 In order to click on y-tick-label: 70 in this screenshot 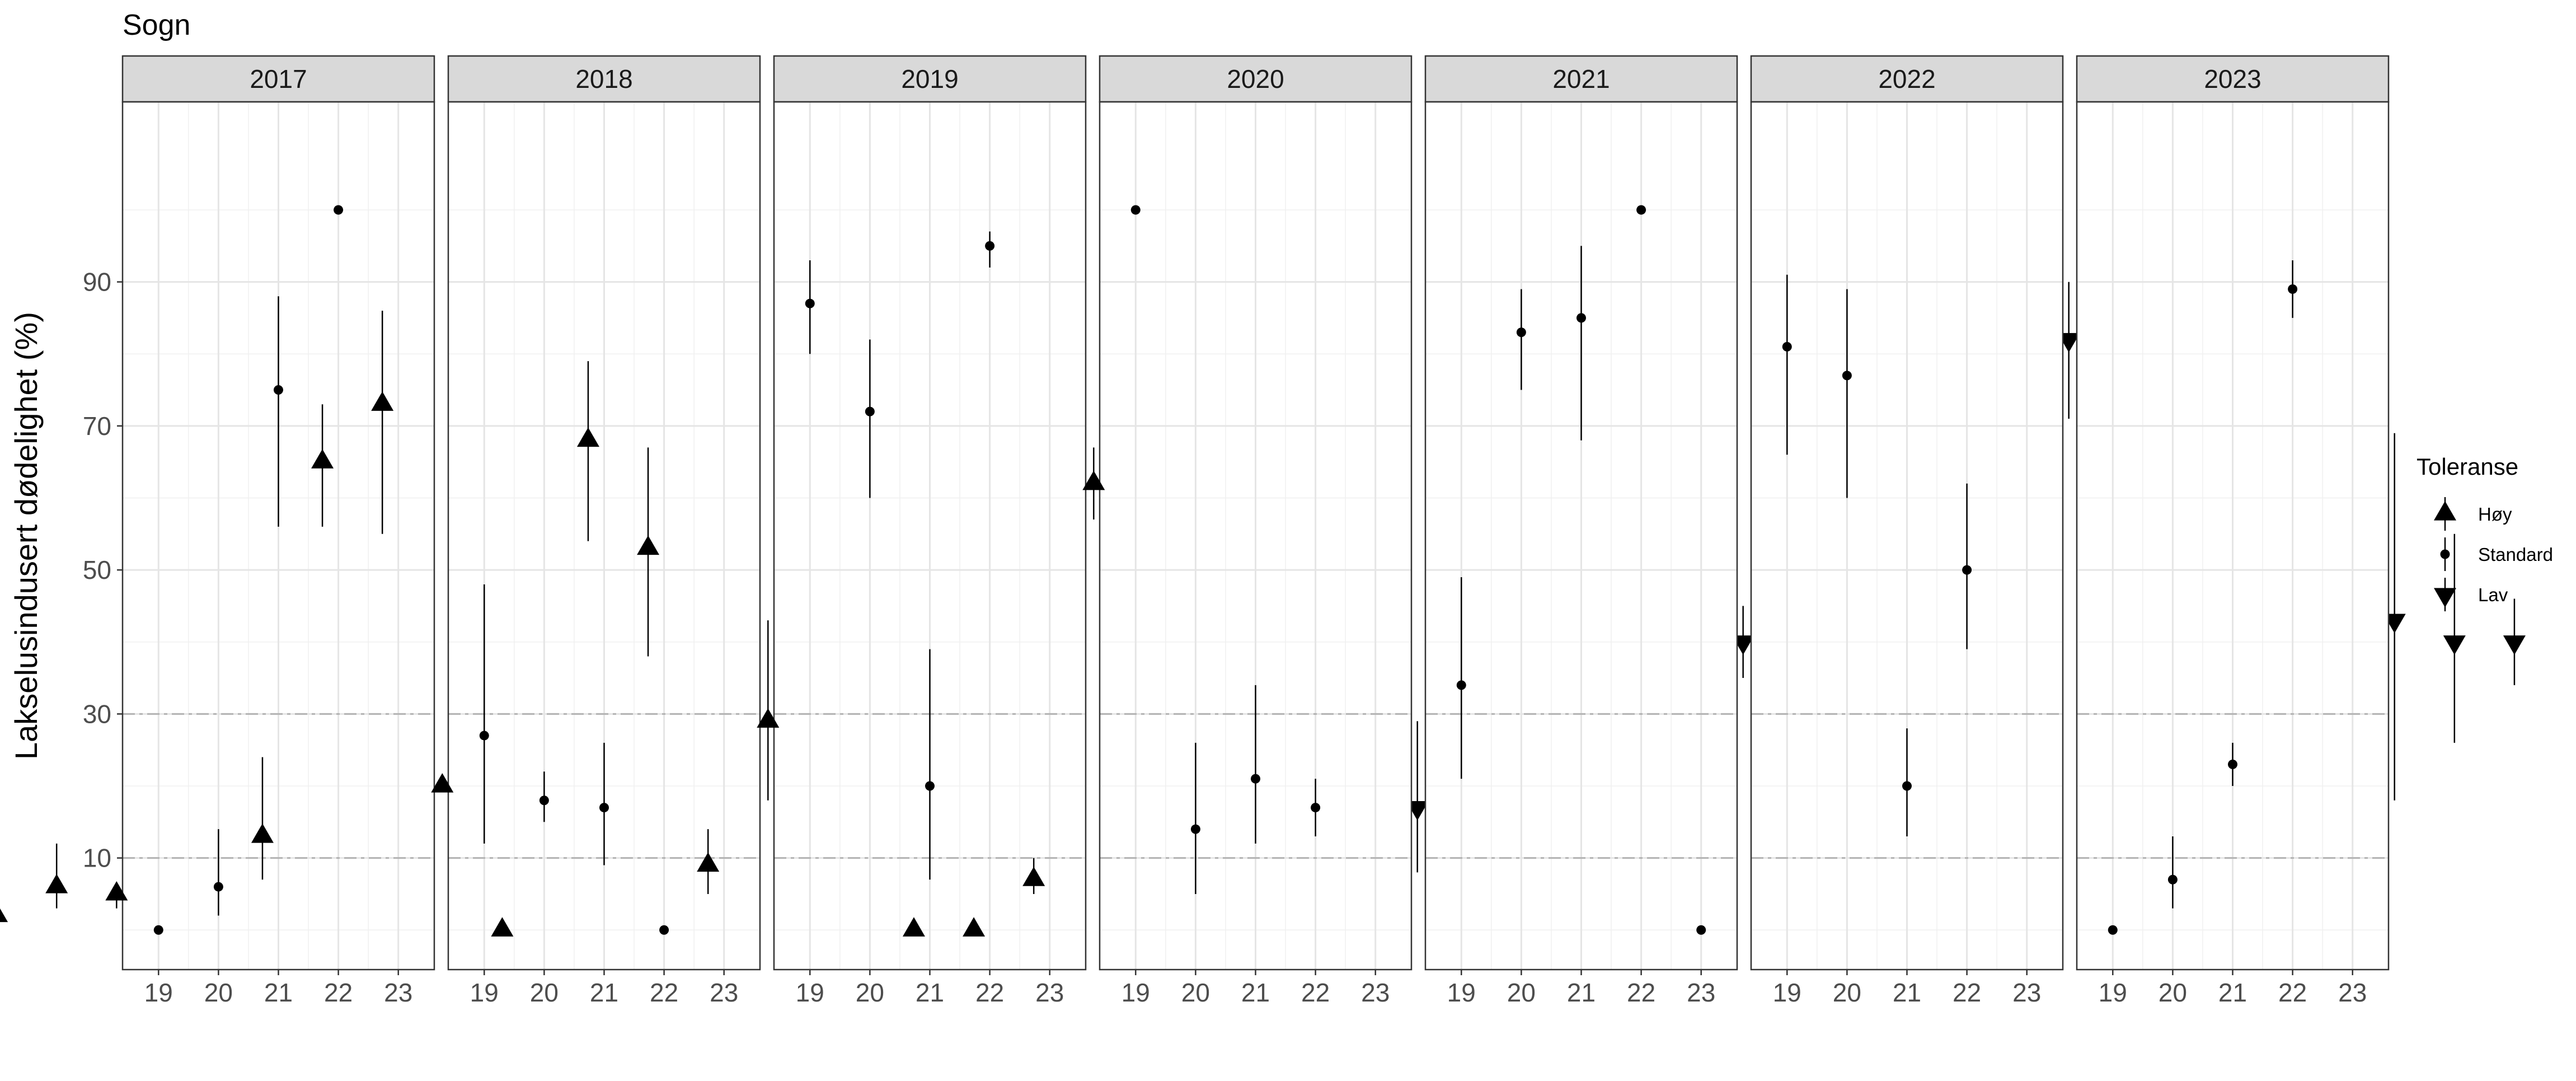, I will do `click(97, 426)`.